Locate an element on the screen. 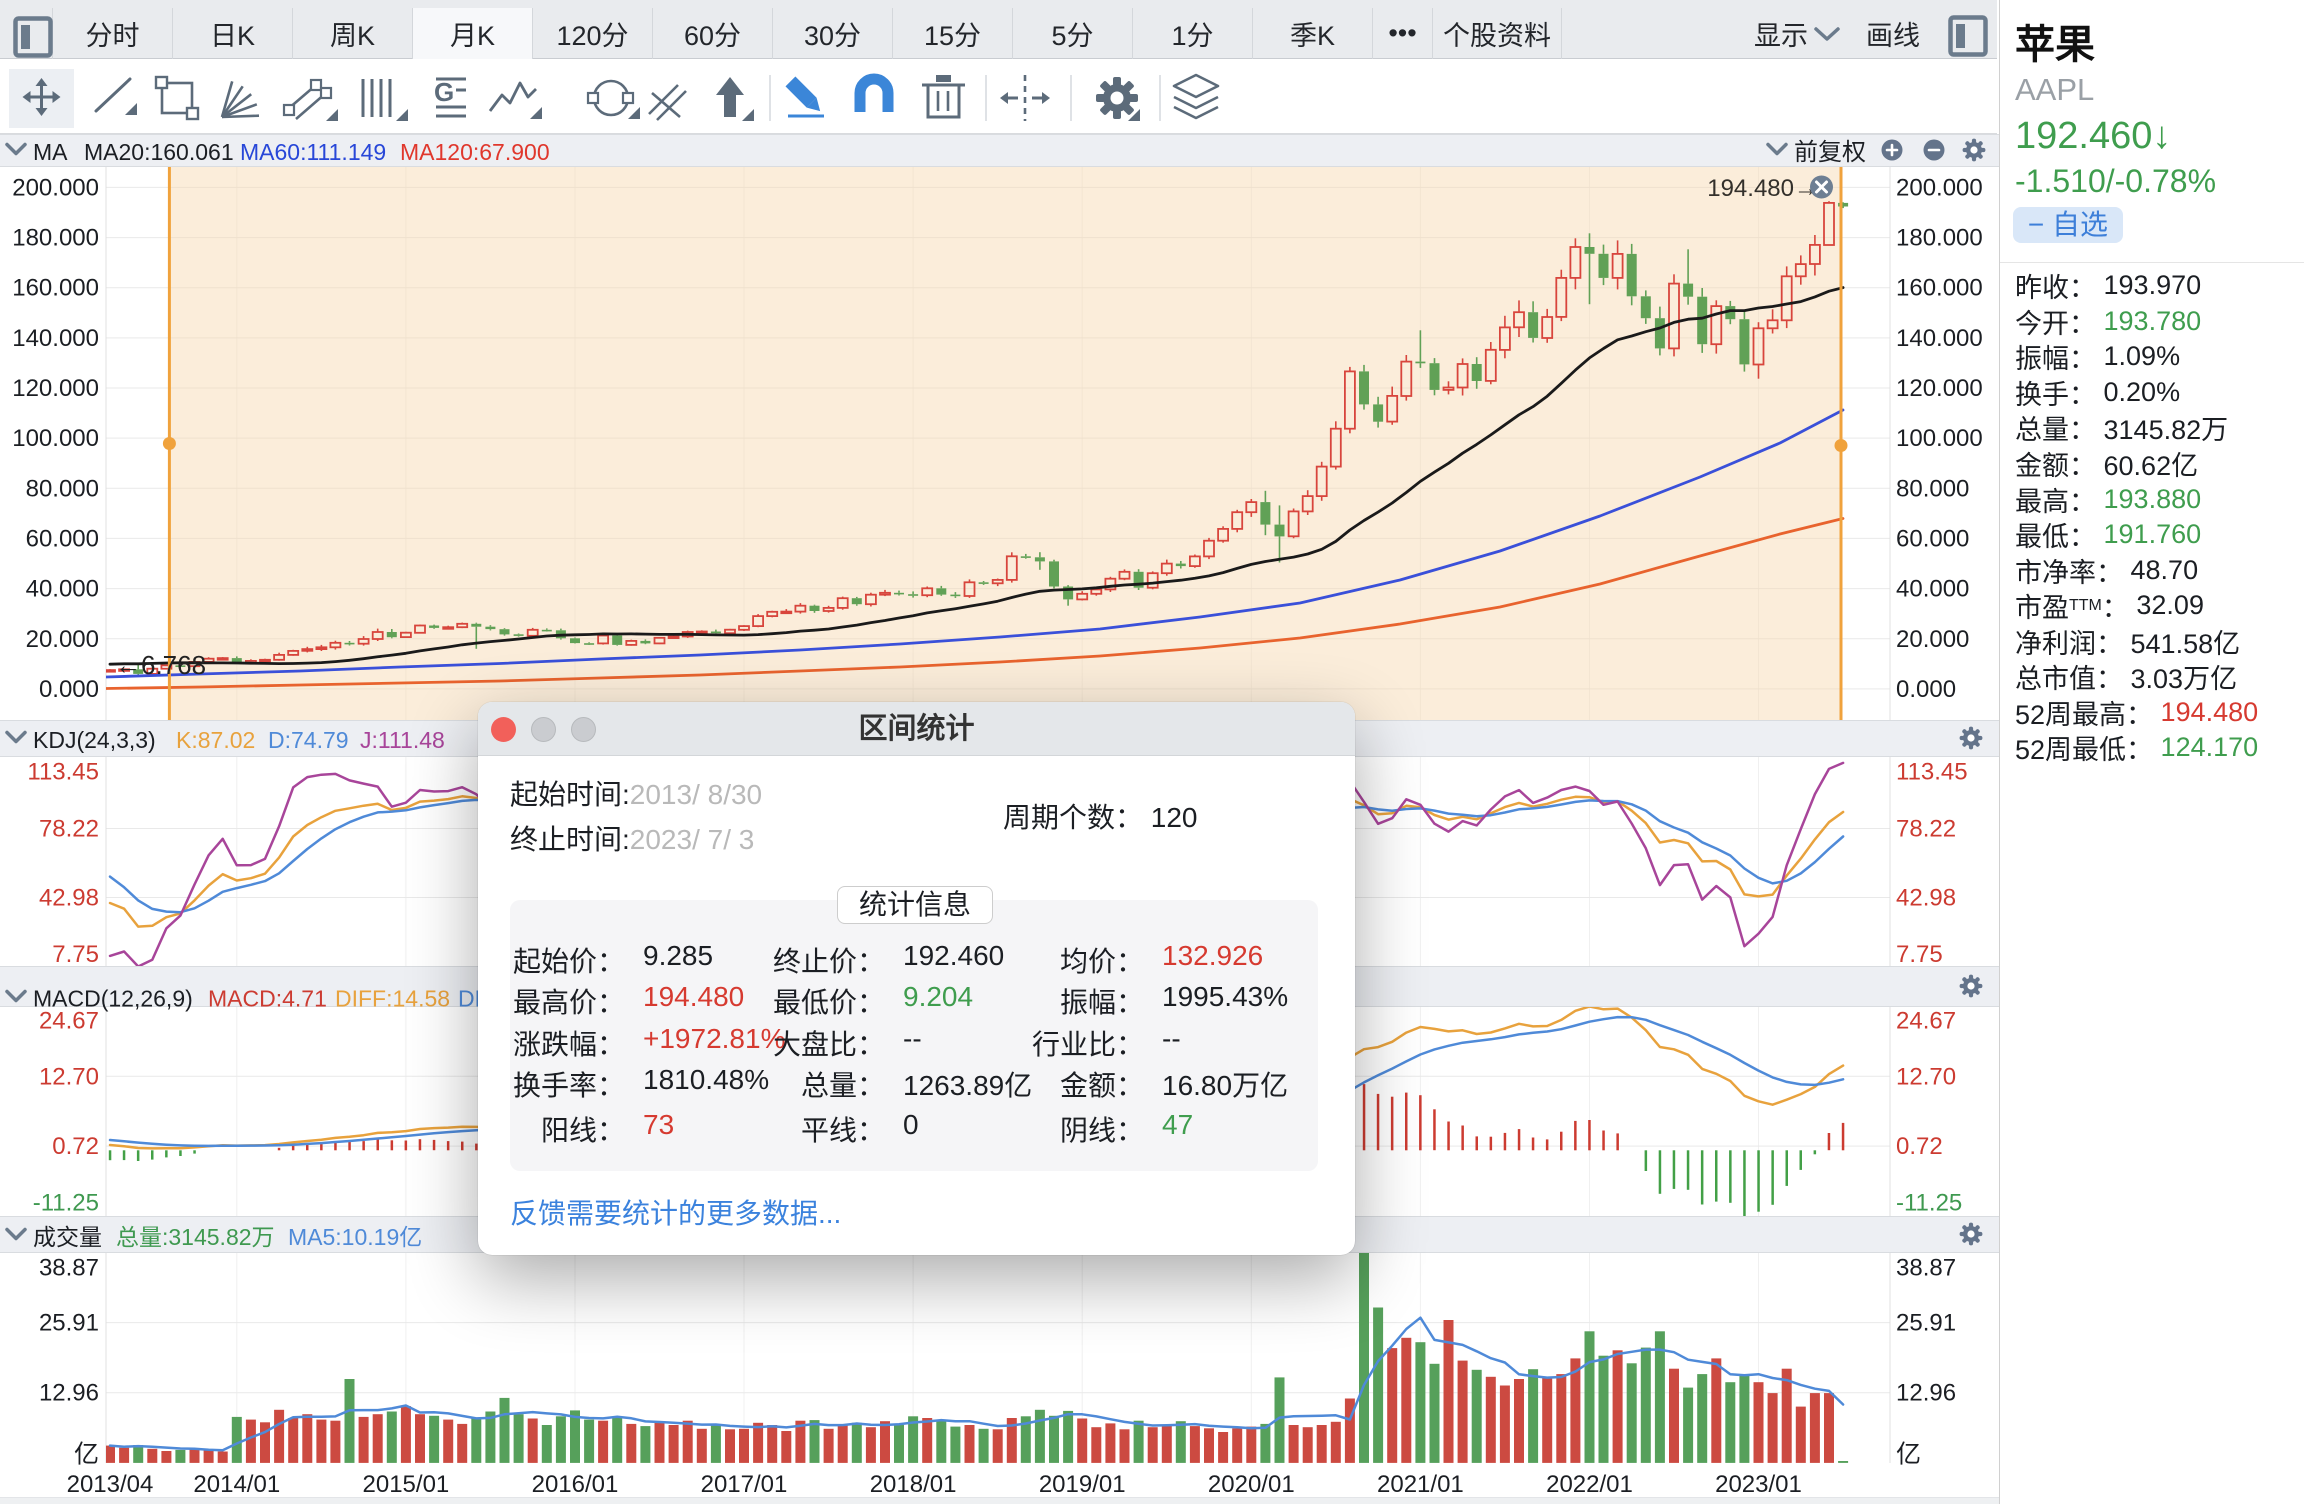  svg-text: G is located at coordinates (444, 92).